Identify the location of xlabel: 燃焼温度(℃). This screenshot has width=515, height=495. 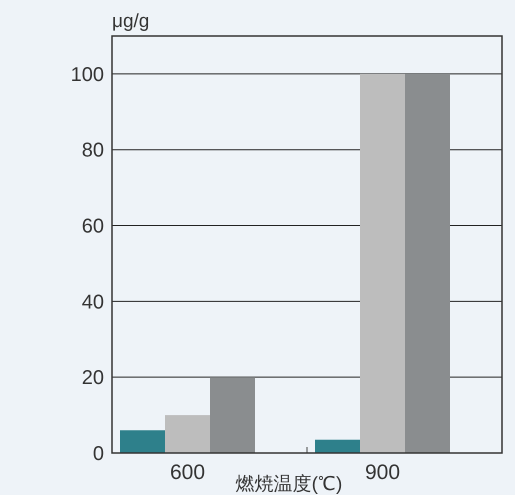
(289, 484).